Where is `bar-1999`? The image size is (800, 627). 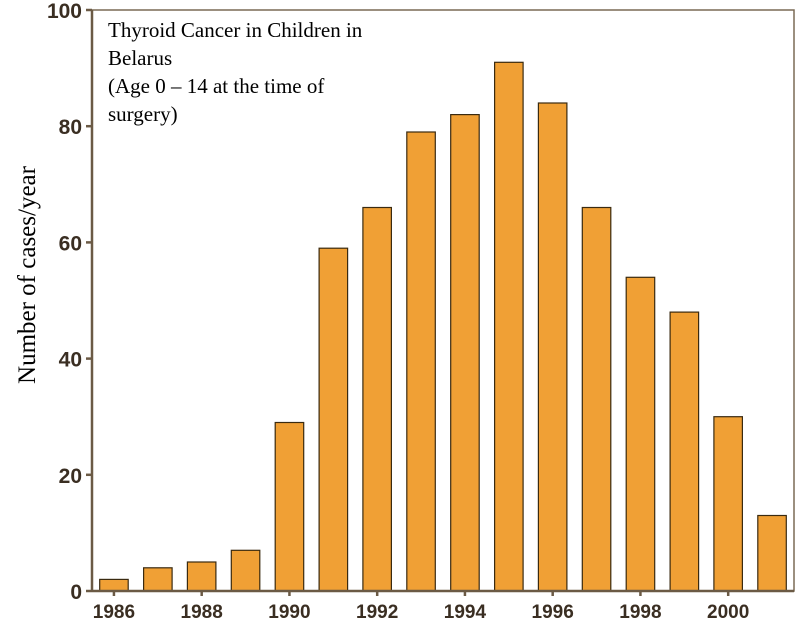 bar-1999 is located at coordinates (684, 451).